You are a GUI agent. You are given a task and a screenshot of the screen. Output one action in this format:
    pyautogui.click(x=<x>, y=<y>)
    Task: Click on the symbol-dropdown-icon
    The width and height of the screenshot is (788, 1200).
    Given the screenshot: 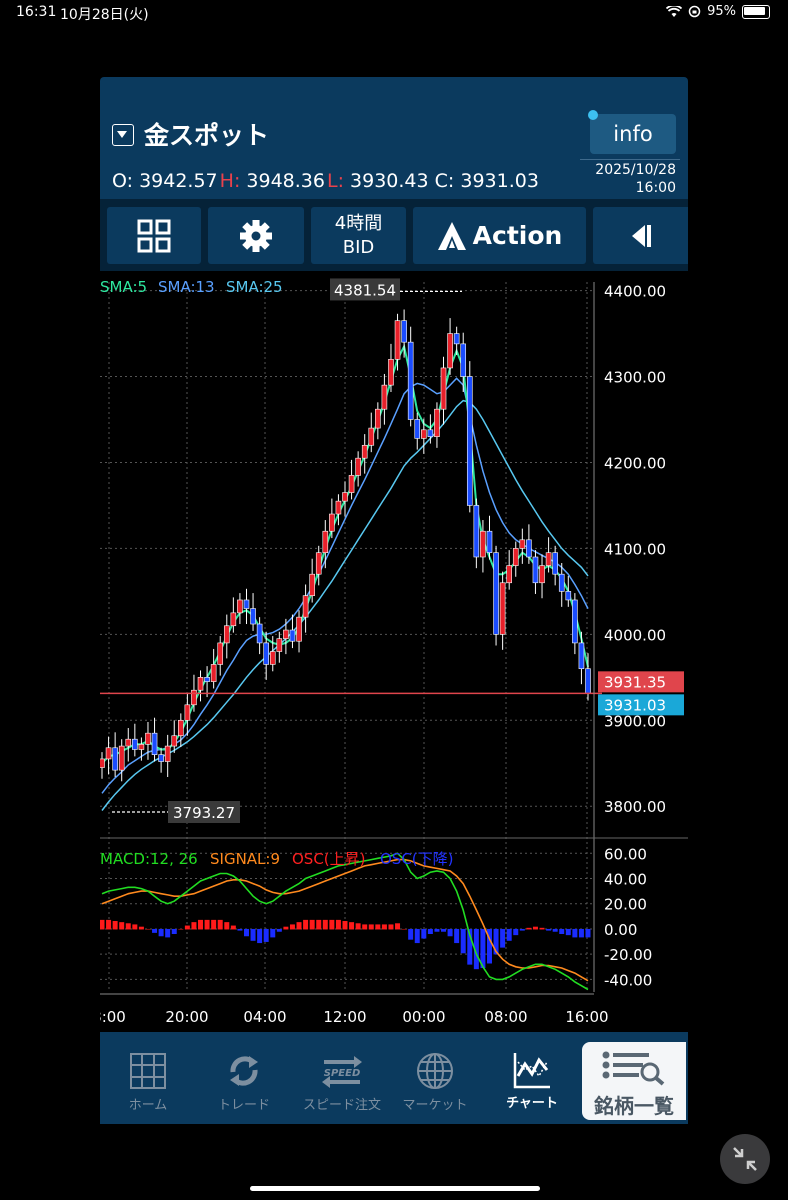 What is the action you would take?
    pyautogui.click(x=123, y=135)
    